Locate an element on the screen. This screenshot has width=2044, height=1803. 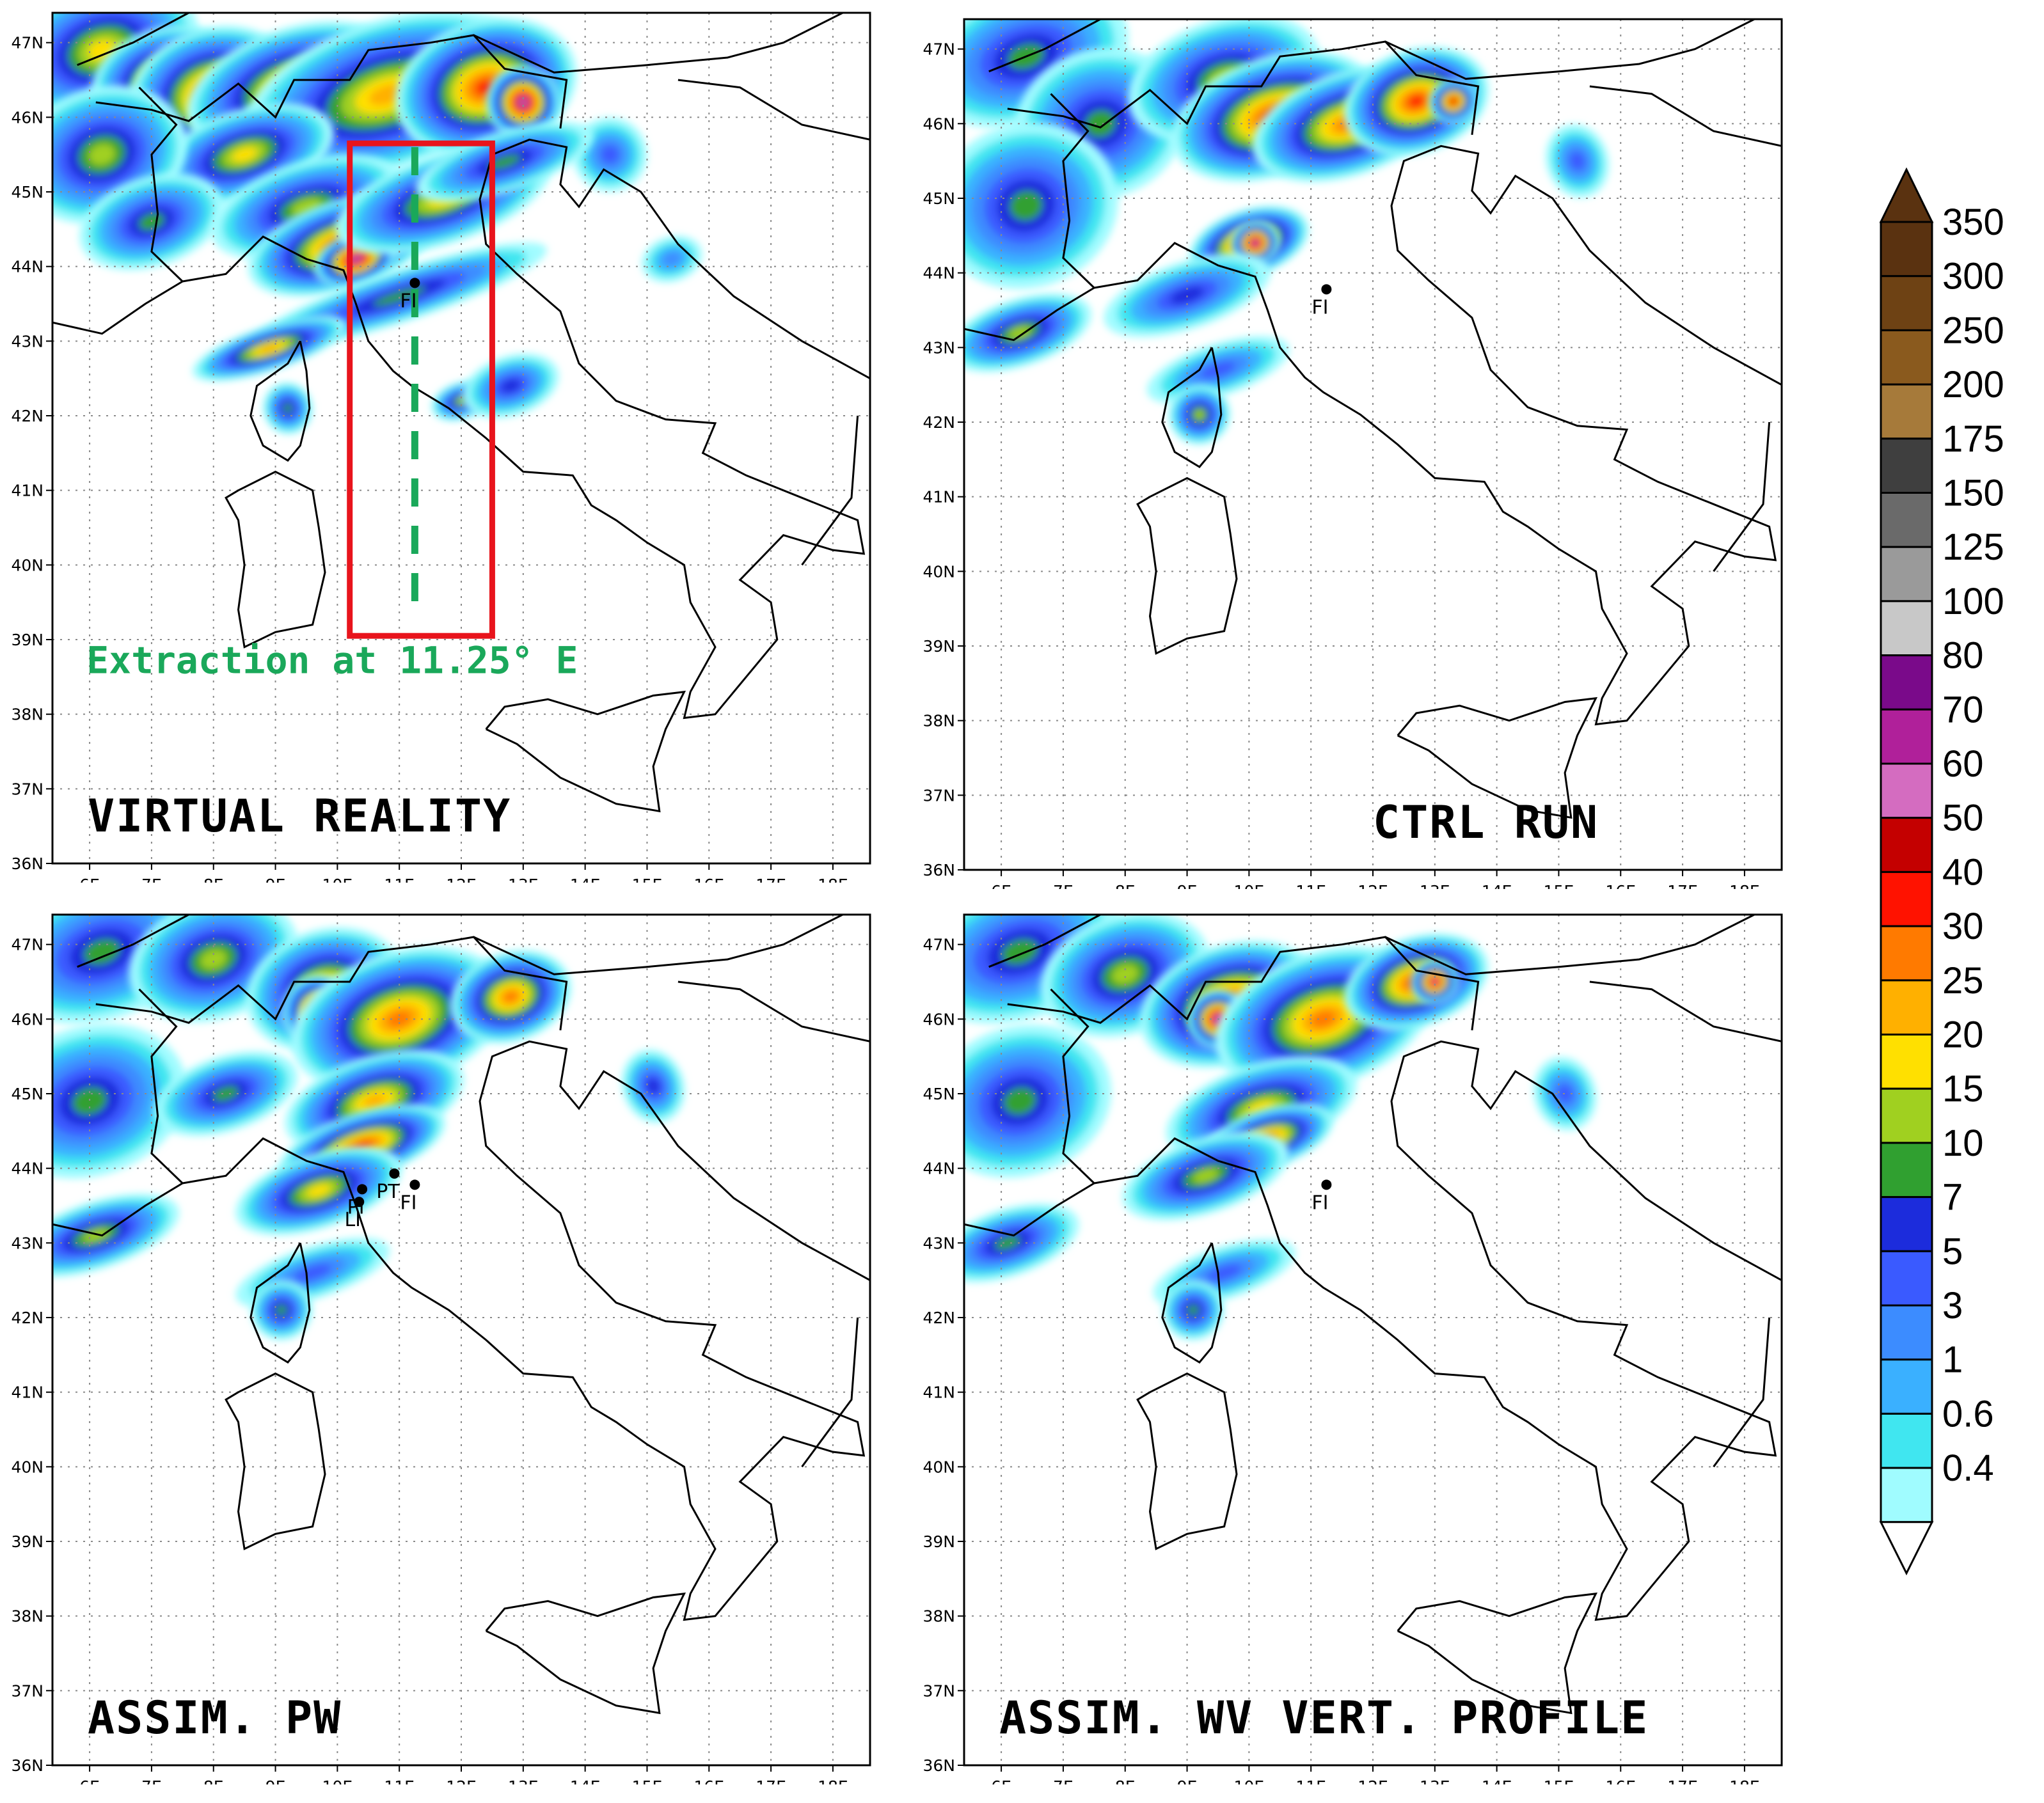
colorbar-label: 5 is located at coordinates (1952, 1251).